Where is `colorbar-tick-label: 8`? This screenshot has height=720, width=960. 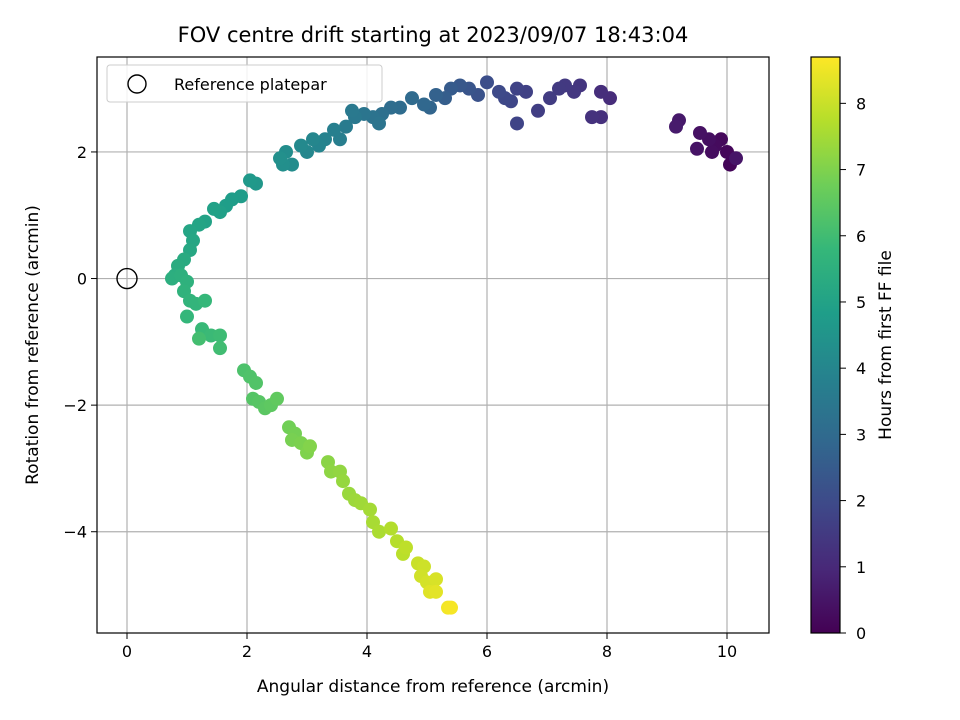 colorbar-tick-label: 8 is located at coordinates (861, 103).